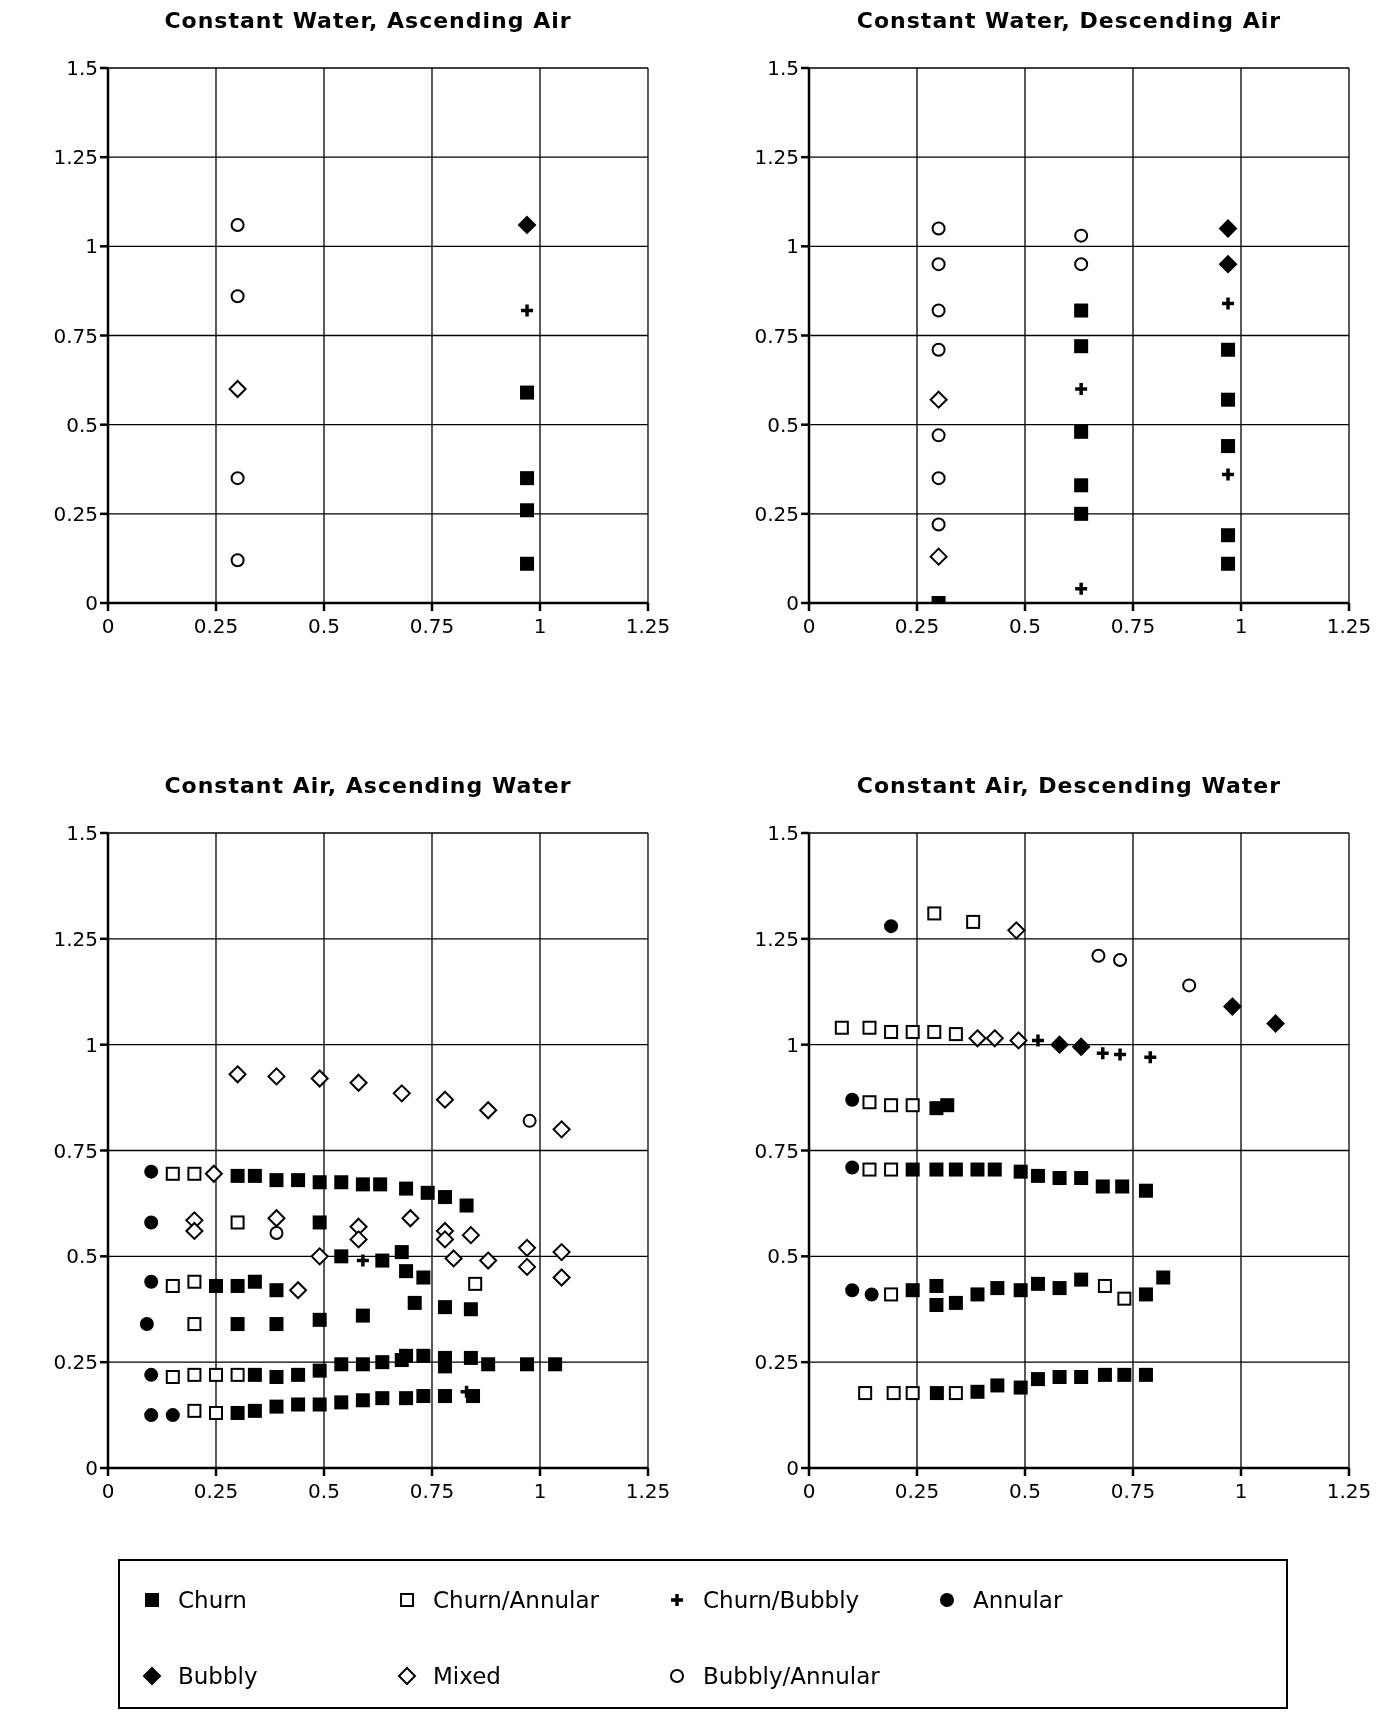 The image size is (1397, 1719). I want to click on legend-label: Bubbly/Annular, so click(791, 1676).